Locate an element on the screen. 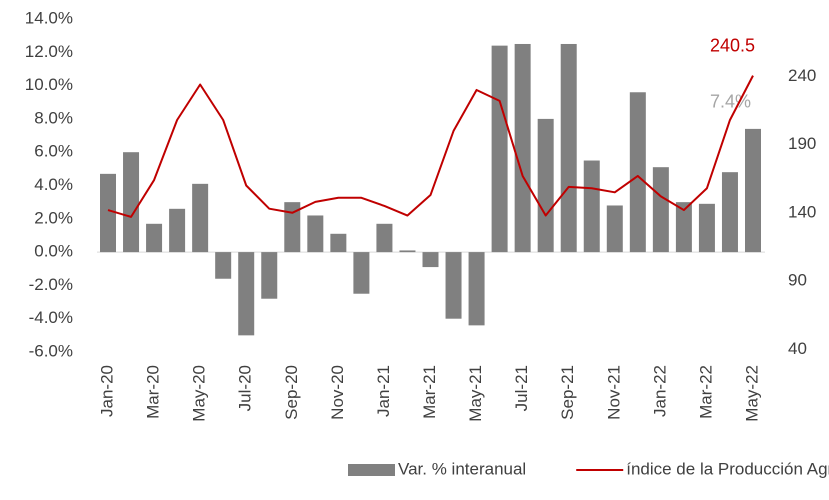 This screenshot has width=829, height=500. x-tick-label: Sep-20 is located at coordinates (291, 392).